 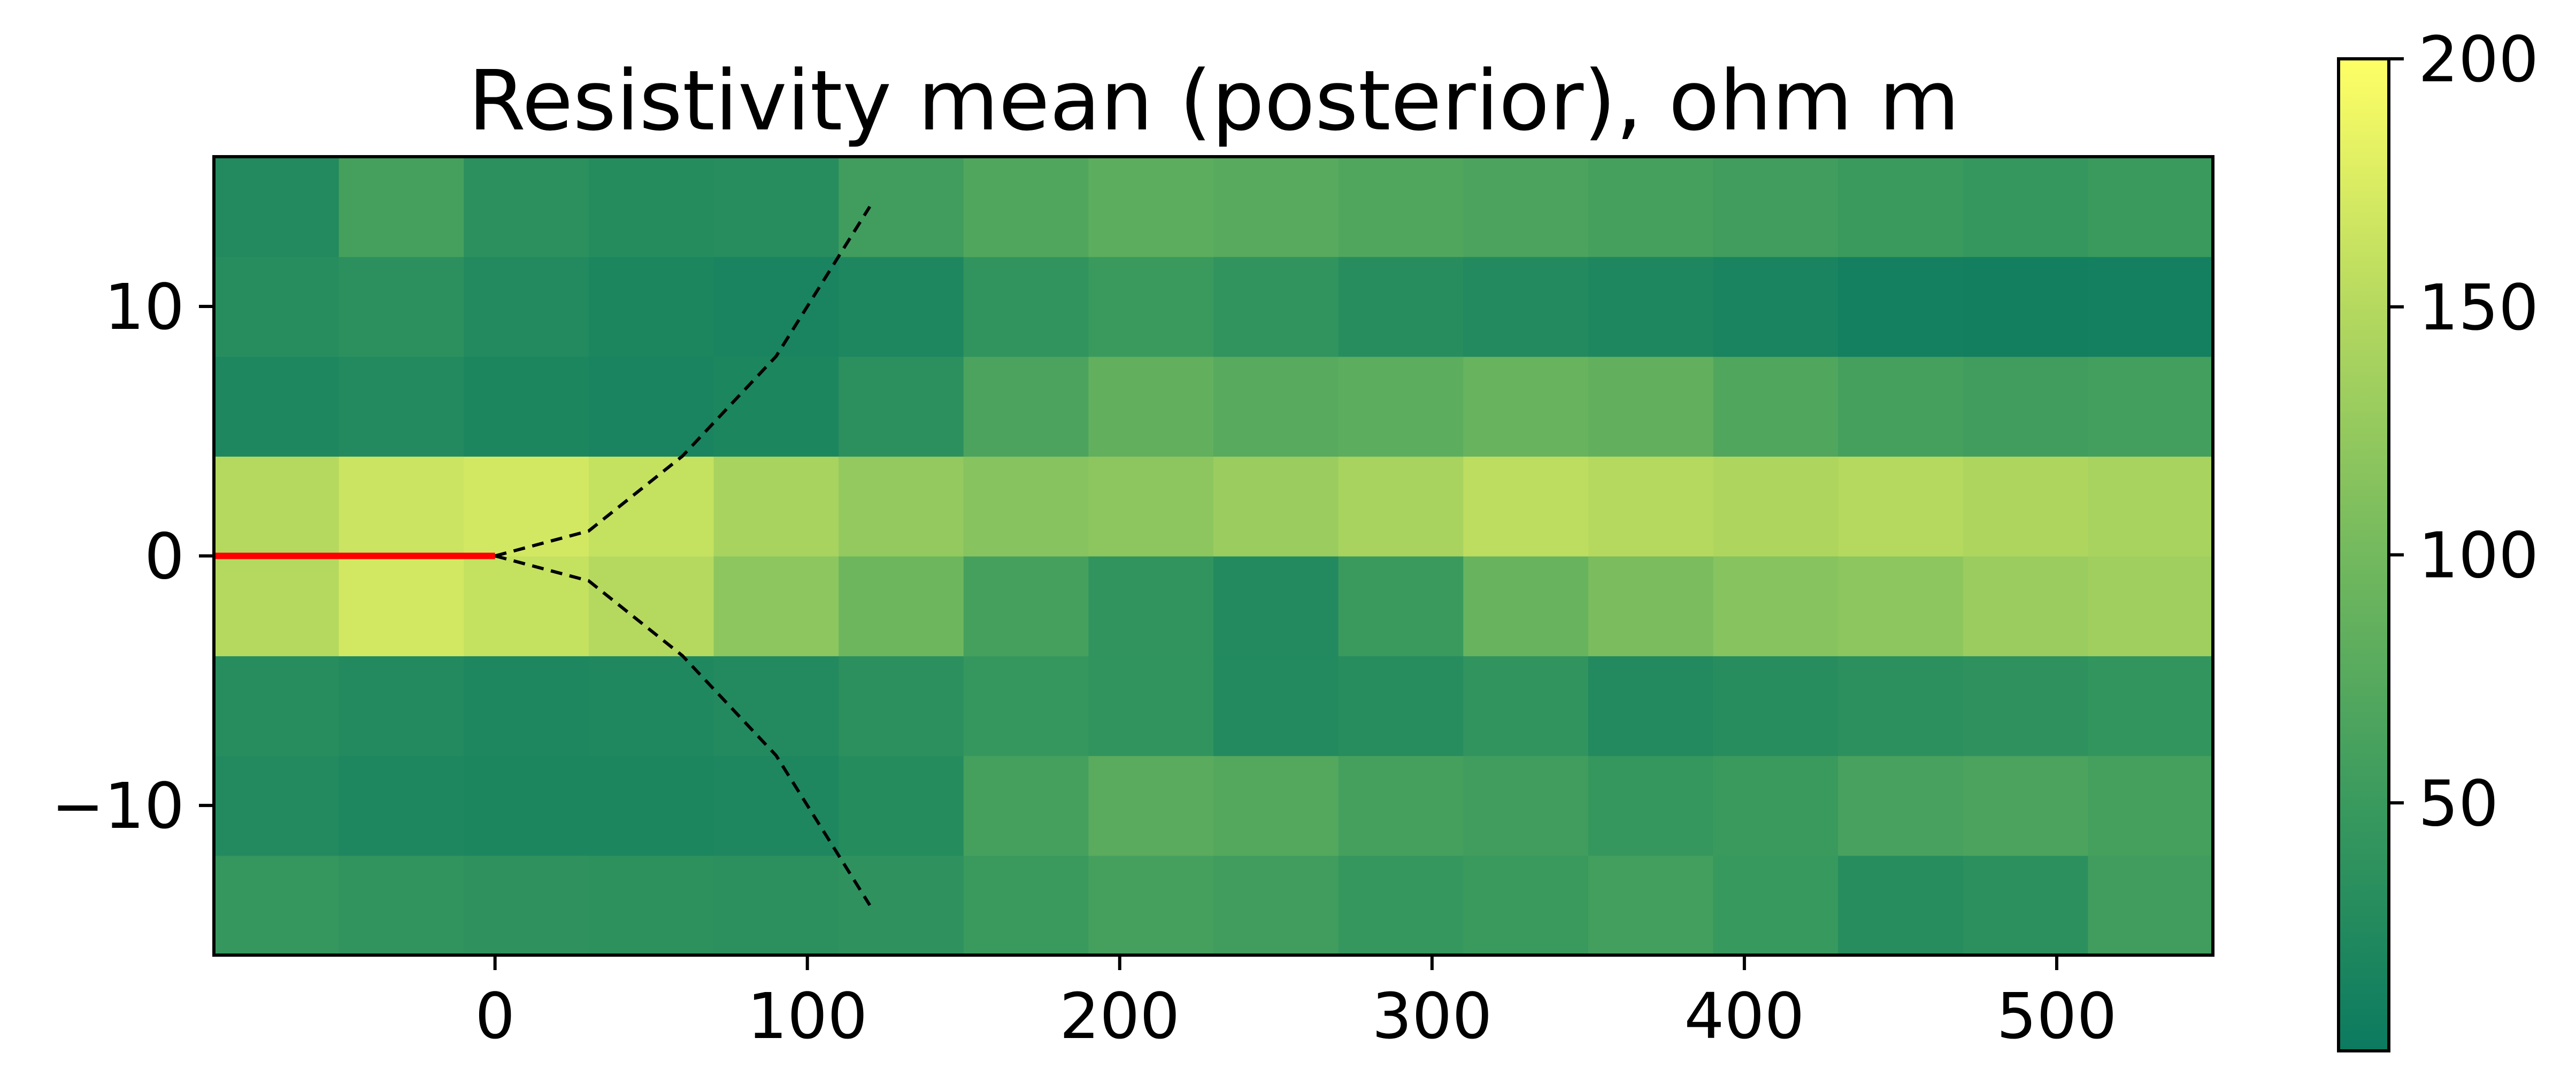 What do you see at coordinates (1432, 1016) in the screenshot?
I see `x-tick-label: 300` at bounding box center [1432, 1016].